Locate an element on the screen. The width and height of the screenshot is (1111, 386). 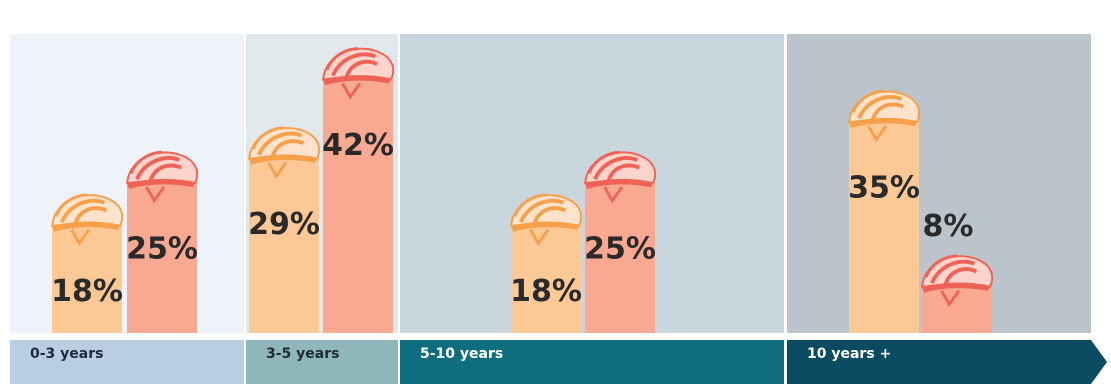
value-label: 8% is located at coordinates (948, 226).